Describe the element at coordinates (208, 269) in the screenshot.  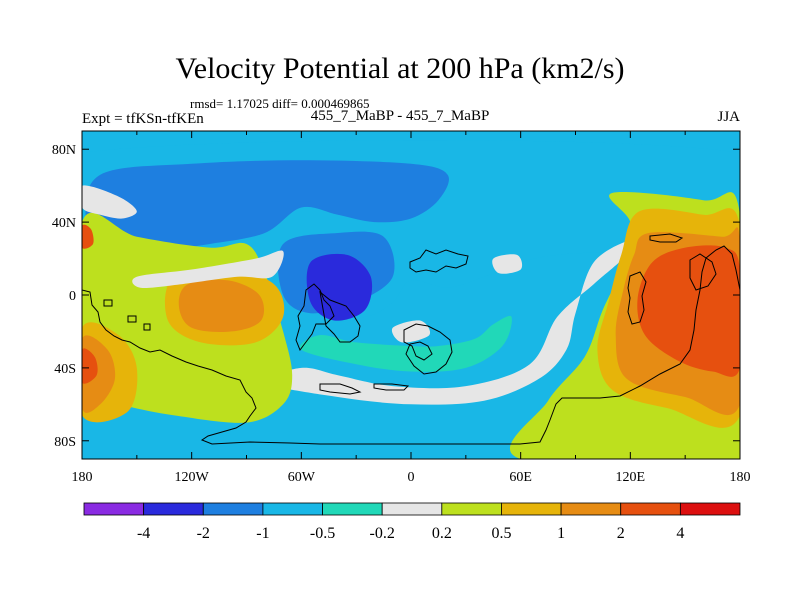
I see `field-white-north-america-gap` at that location.